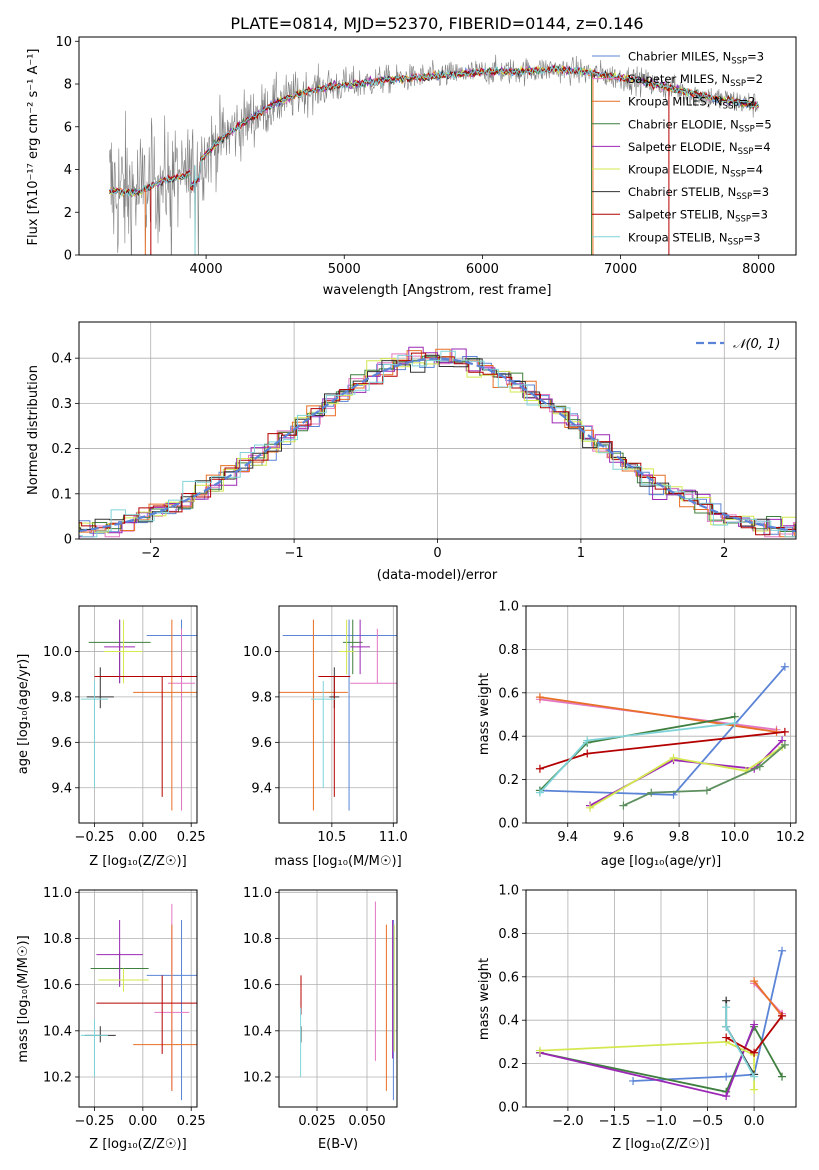 The width and height of the screenshot is (819, 1170). I want to click on legend-label: Salpeter ELODIE, NSSP=4, so click(699, 148).